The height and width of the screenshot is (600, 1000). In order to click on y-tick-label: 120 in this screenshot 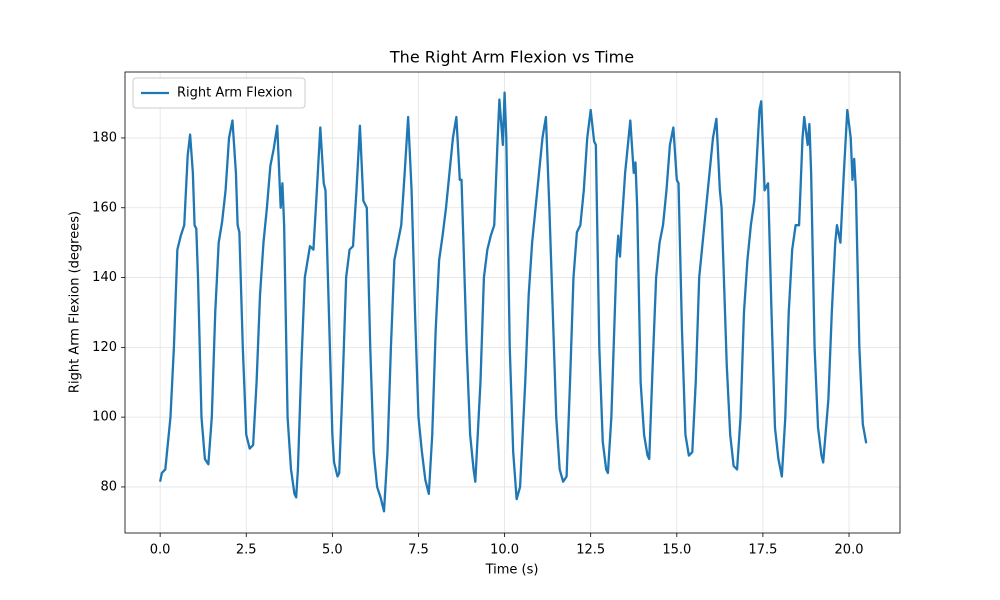, I will do `click(104, 347)`.